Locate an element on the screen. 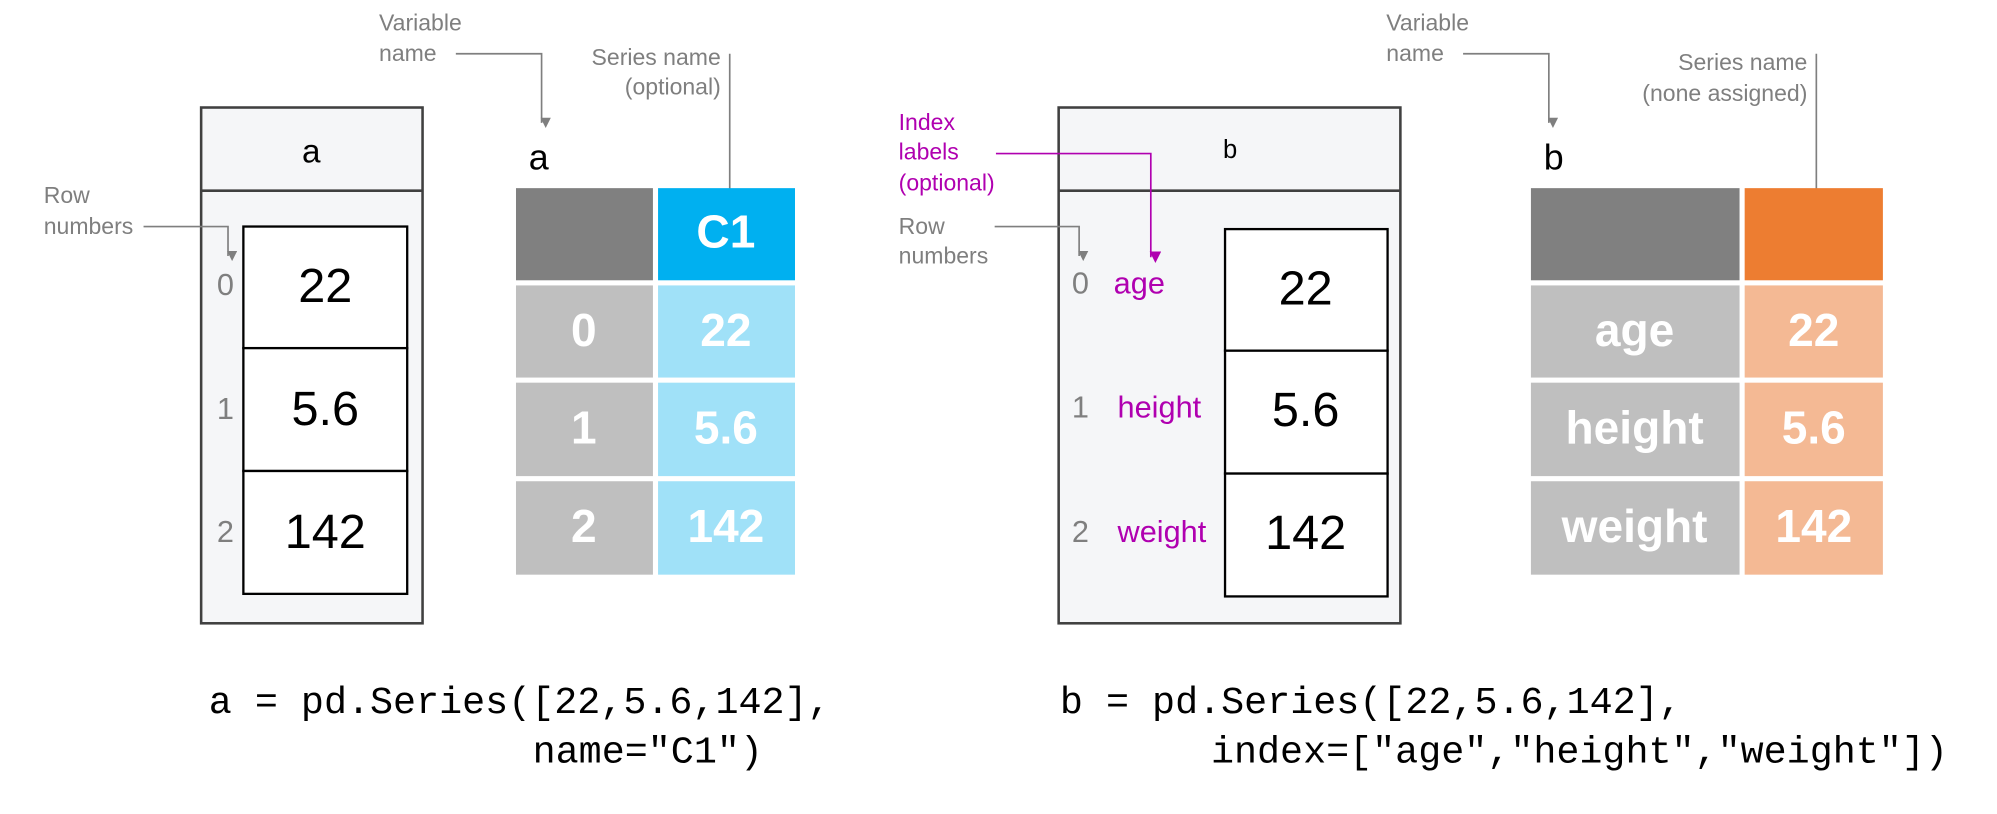  index: 2 is located at coordinates (584, 526).